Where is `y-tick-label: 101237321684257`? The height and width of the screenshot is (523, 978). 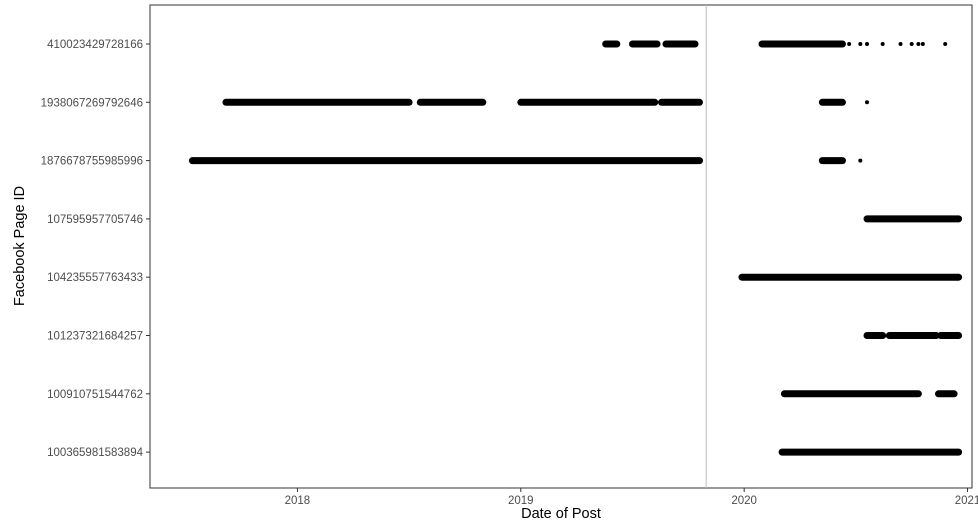 y-tick-label: 101237321684257 is located at coordinates (95, 337).